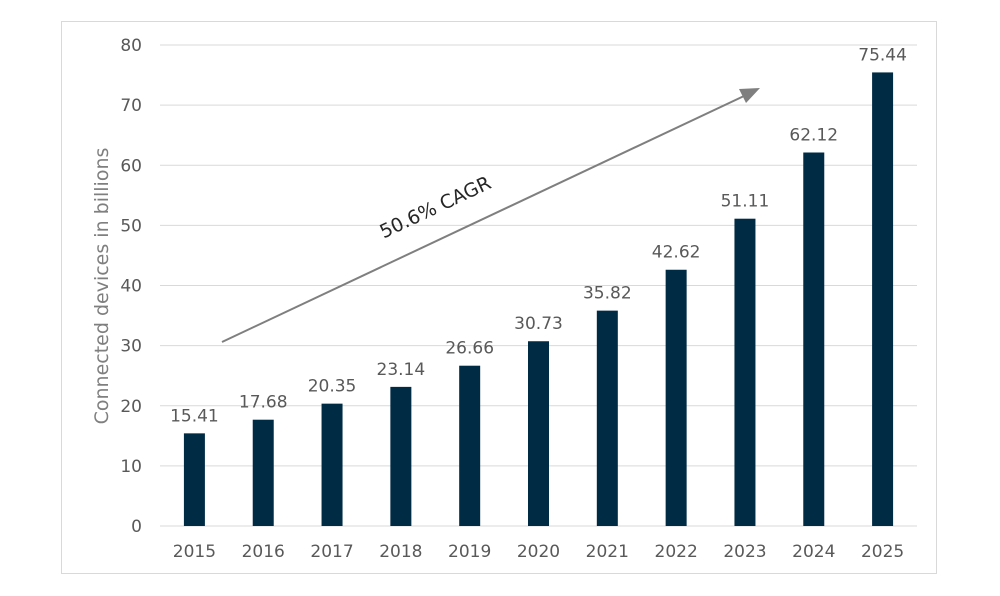 This screenshot has height=596, width=1000. What do you see at coordinates (538, 324) in the screenshot?
I see `value-label: 30.73` at bounding box center [538, 324].